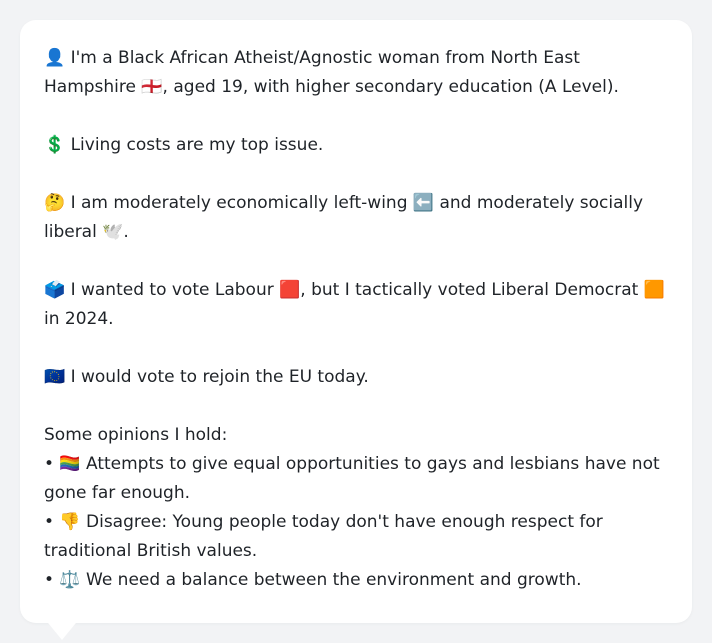 Image resolution: width=712 pixels, height=643 pixels. Describe the element at coordinates (206, 377) in the screenshot. I see `eu-line: 🇪🇺 I would vote to rejoin the EU today.` at that location.